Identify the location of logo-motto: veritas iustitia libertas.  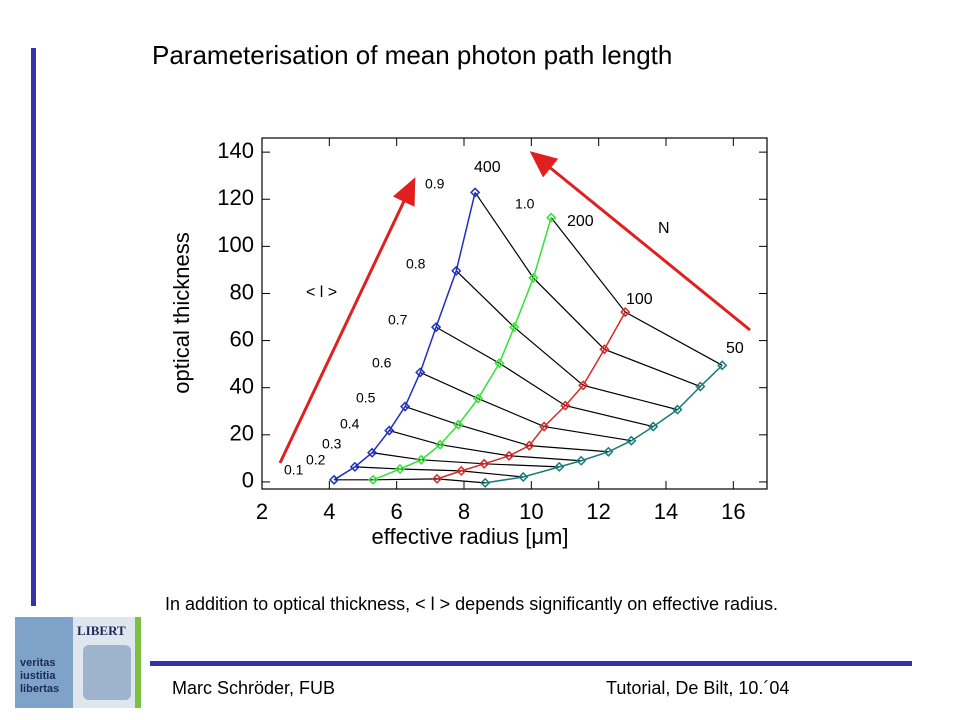
(39, 676).